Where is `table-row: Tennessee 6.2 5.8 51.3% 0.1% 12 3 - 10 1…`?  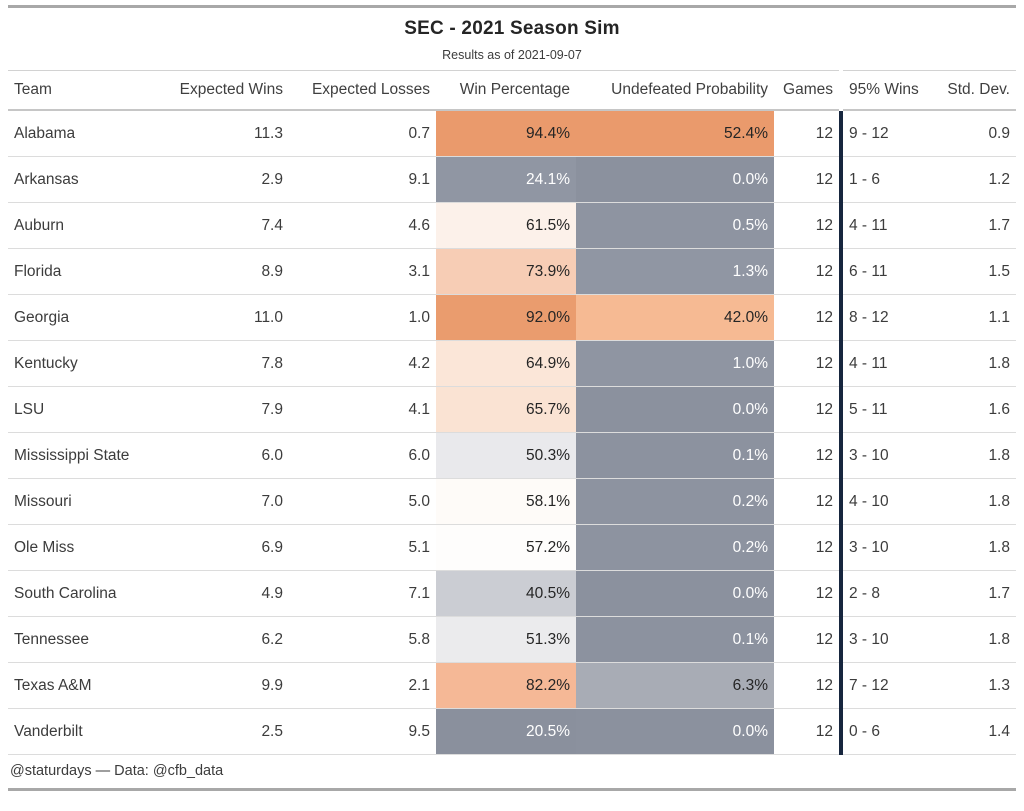
table-row: Tennessee 6.2 5.8 51.3% 0.1% 12 3 - 10 1… is located at coordinates (512, 639).